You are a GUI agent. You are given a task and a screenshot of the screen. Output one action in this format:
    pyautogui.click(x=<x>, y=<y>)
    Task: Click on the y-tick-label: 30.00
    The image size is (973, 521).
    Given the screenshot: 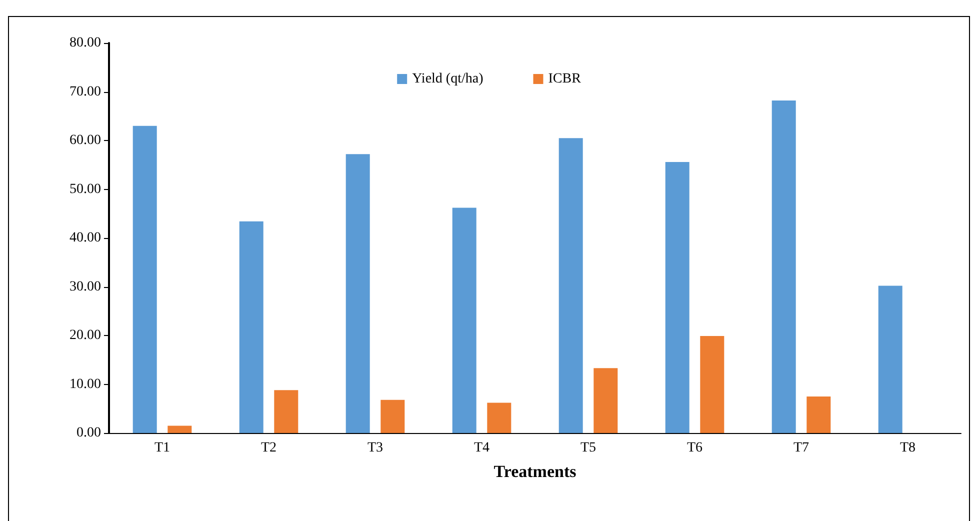 What is the action you would take?
    pyautogui.click(x=85, y=286)
    